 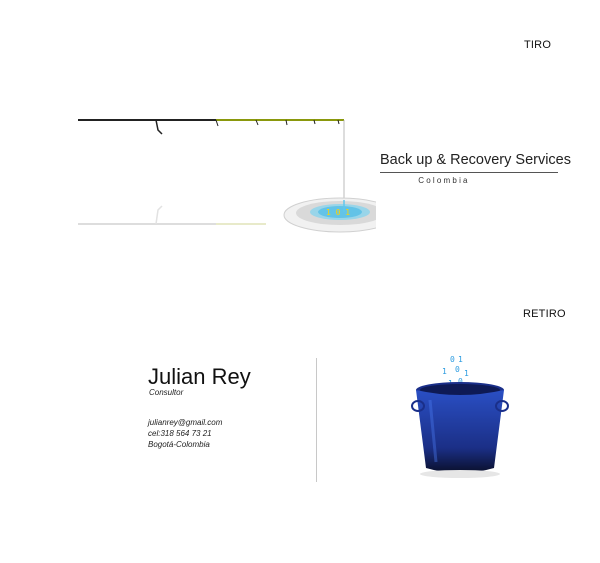 I want to click on front-side-label: TIRO, so click(x=538, y=45).